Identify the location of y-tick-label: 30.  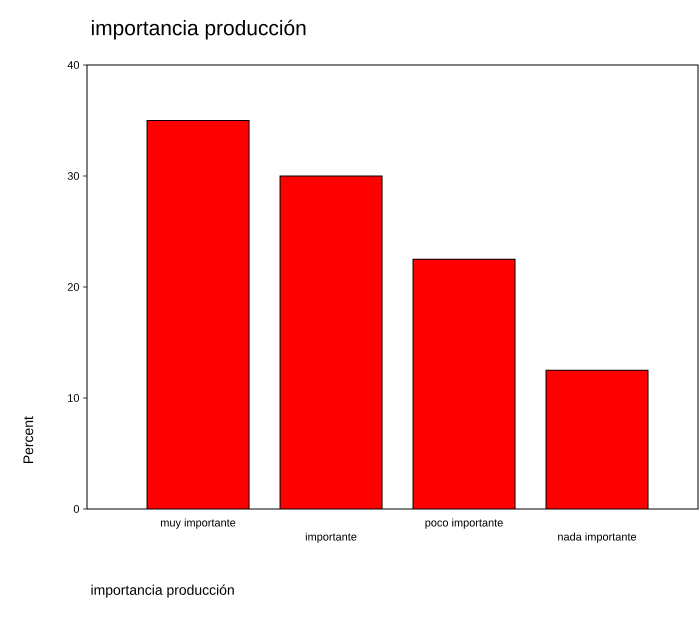
(74, 176).